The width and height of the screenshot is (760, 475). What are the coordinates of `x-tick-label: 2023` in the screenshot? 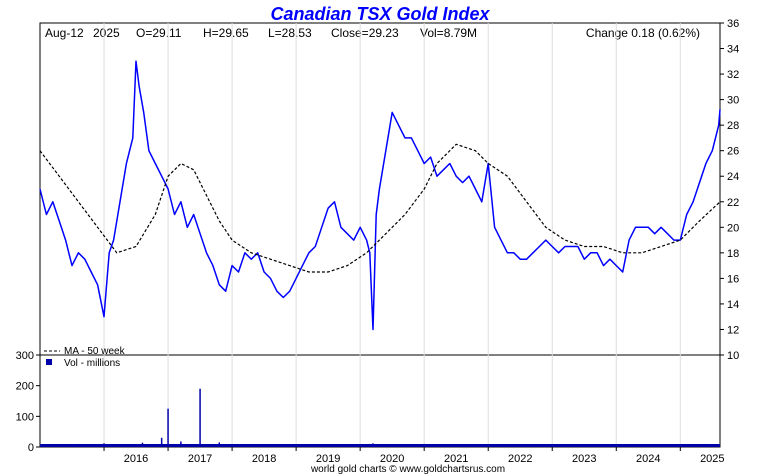 It's located at (584, 459).